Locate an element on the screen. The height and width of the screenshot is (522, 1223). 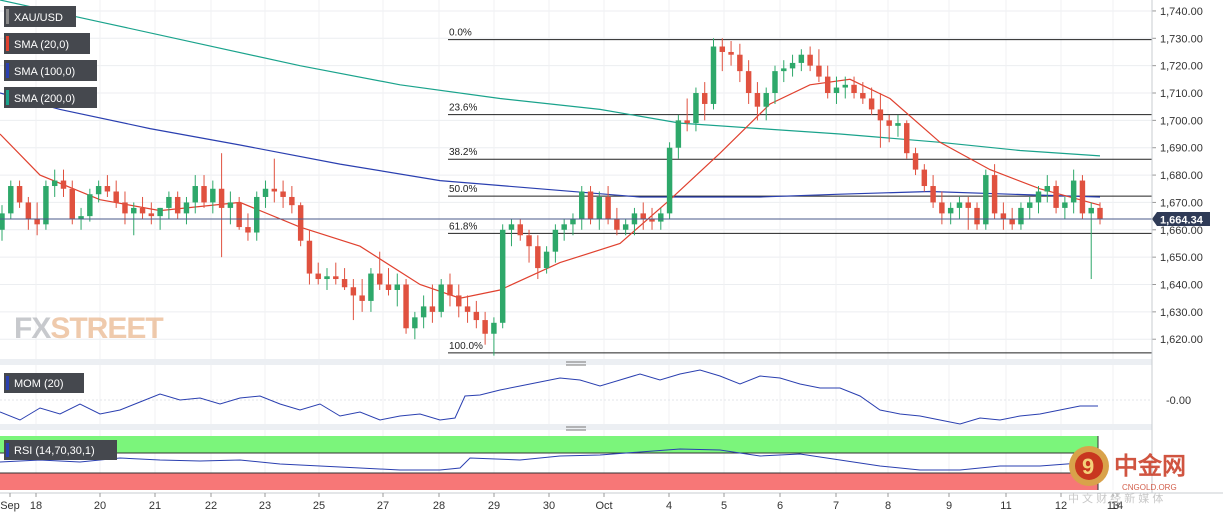
mom-panel: -0.00 MOM (20) is located at coordinates (595, 397).